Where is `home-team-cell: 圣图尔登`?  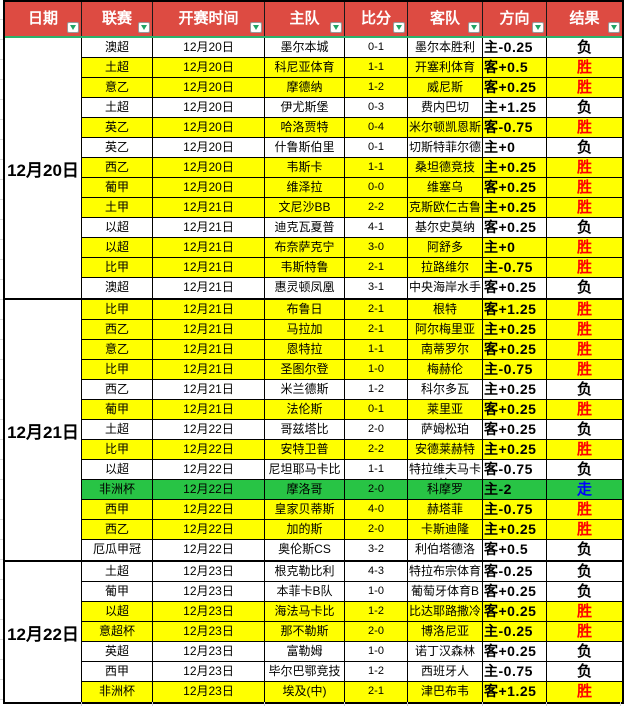 home-team-cell: 圣图尔登 is located at coordinates (305, 369).